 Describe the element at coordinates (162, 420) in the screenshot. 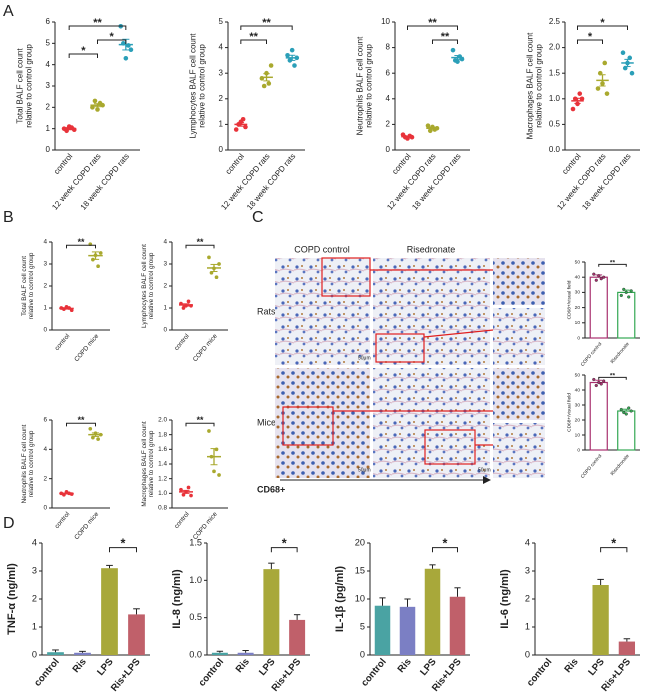

I see `y-tick-label: 2.0` at that location.